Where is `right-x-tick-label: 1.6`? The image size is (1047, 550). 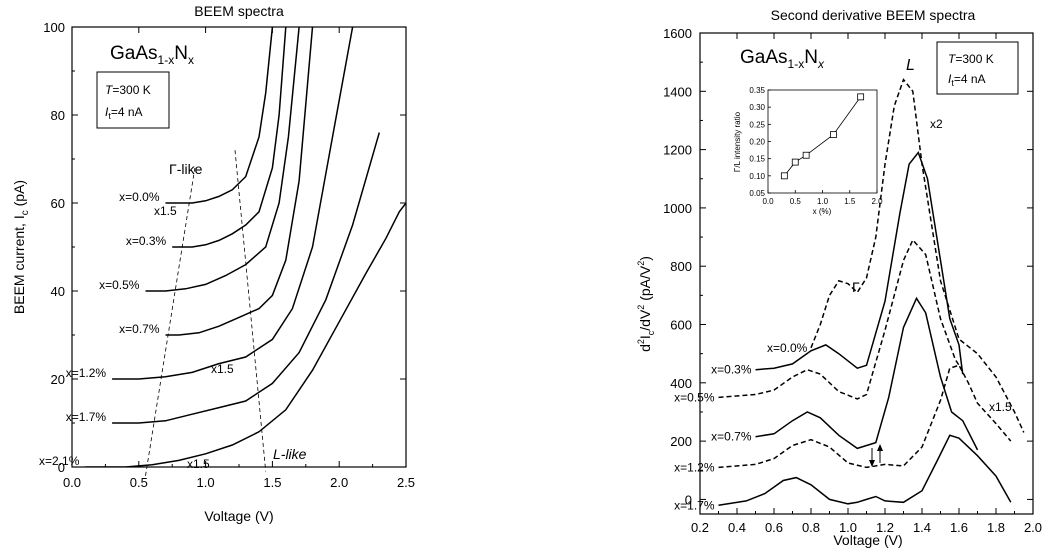 right-x-tick-label: 1.6 is located at coordinates (959, 527).